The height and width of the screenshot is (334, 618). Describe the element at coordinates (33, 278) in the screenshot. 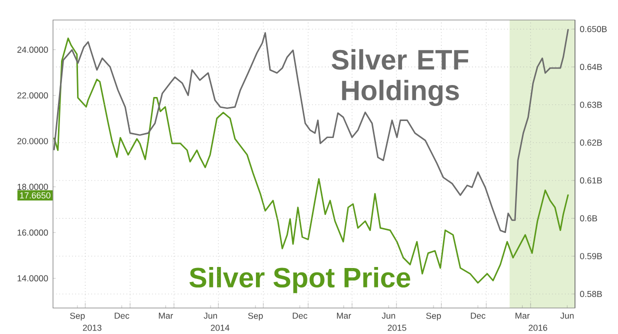

I see `y-tick-label: 14.0000` at that location.